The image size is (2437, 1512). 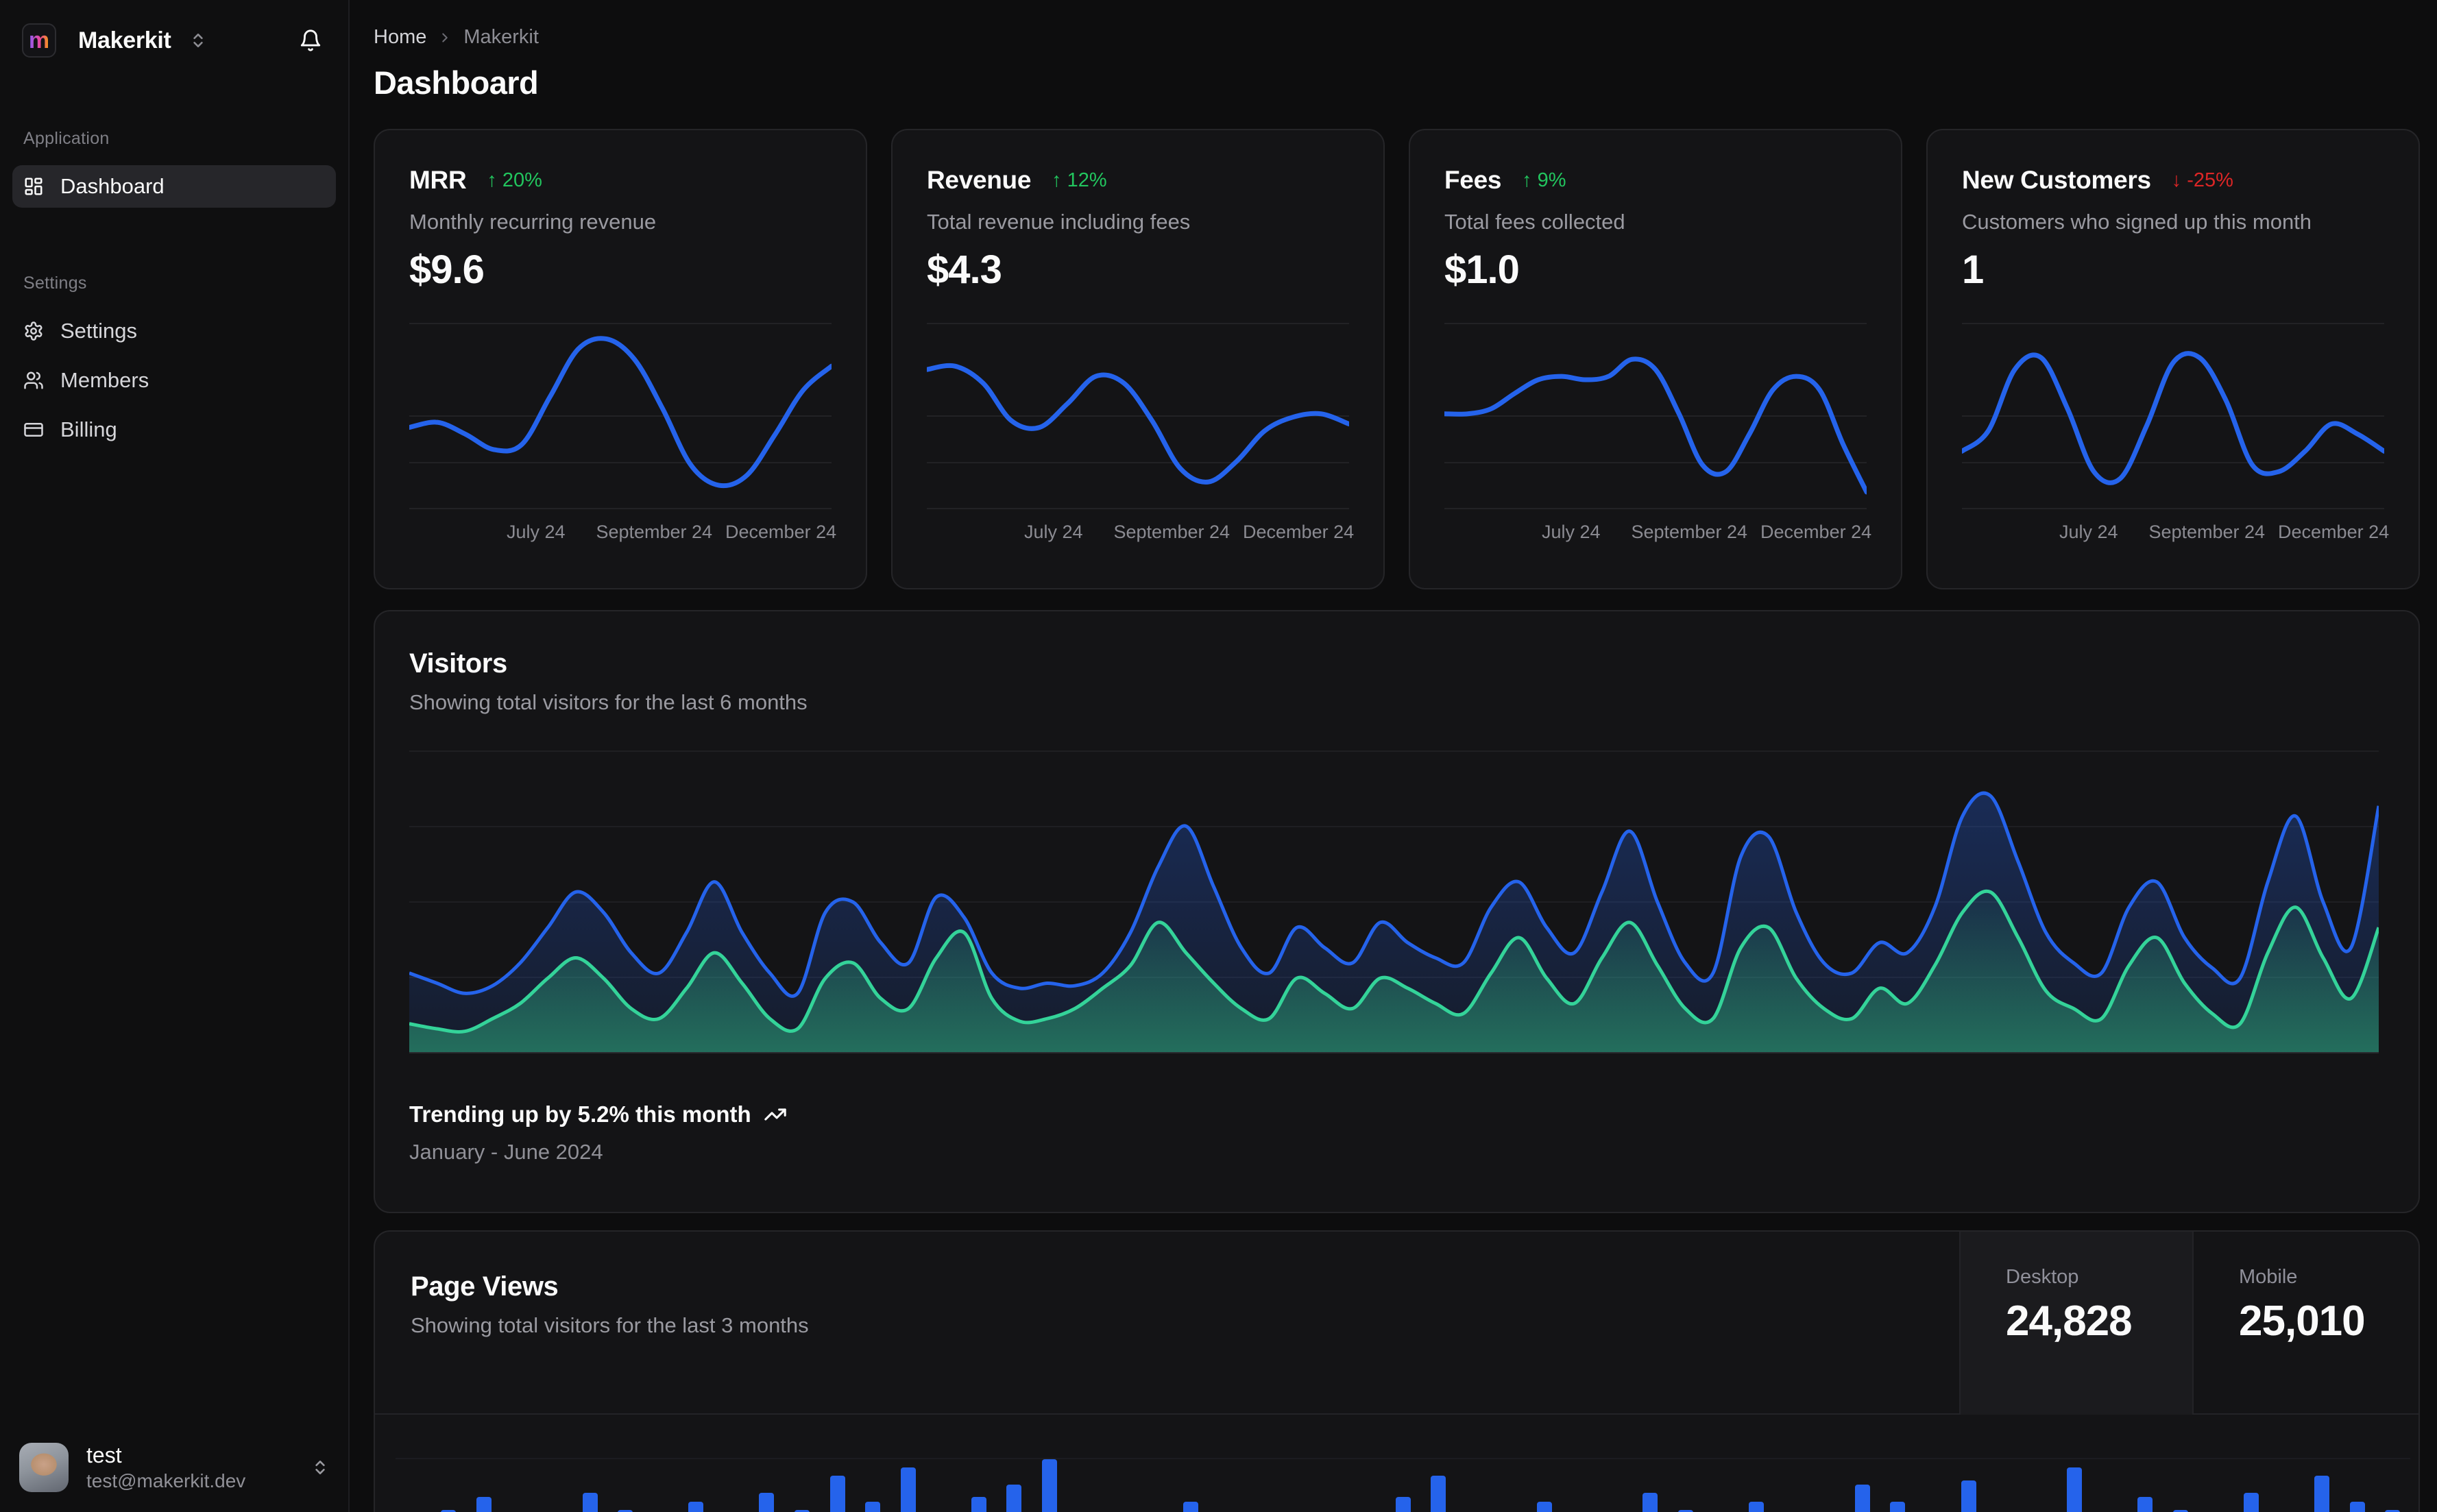 What do you see at coordinates (1527, 180) in the screenshot?
I see `arrow-up-icon: ↑` at bounding box center [1527, 180].